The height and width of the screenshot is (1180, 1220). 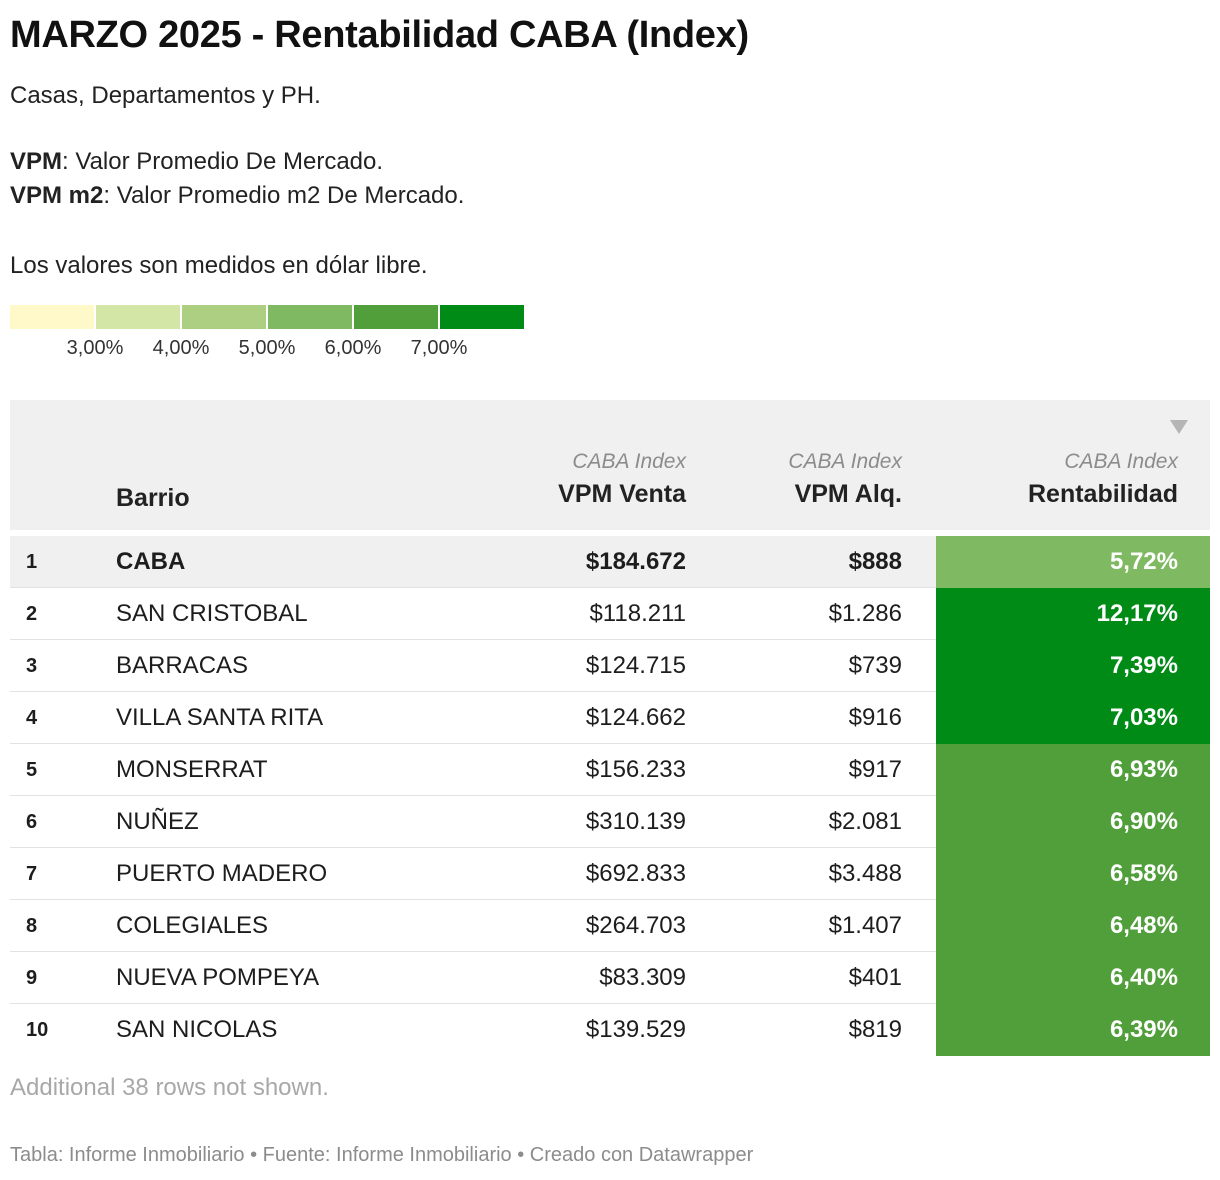 I want to click on row-vpm-alq: $819, so click(x=875, y=1029).